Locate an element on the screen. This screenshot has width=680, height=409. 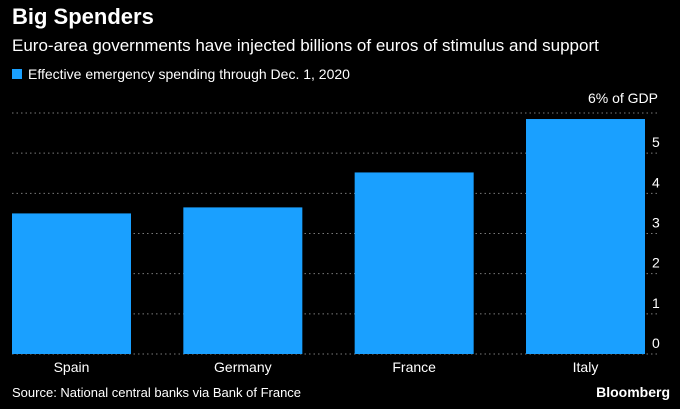
x-tick-label: Spain is located at coordinates (72, 367).